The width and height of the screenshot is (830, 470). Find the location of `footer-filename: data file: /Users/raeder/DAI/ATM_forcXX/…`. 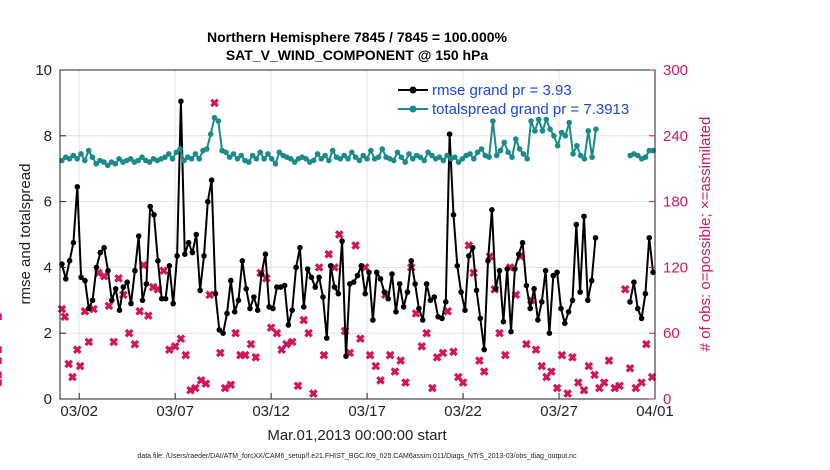

footer-filename: data file: /Users/raeder/DAI/ATM_forcXX/… is located at coordinates (357, 456).